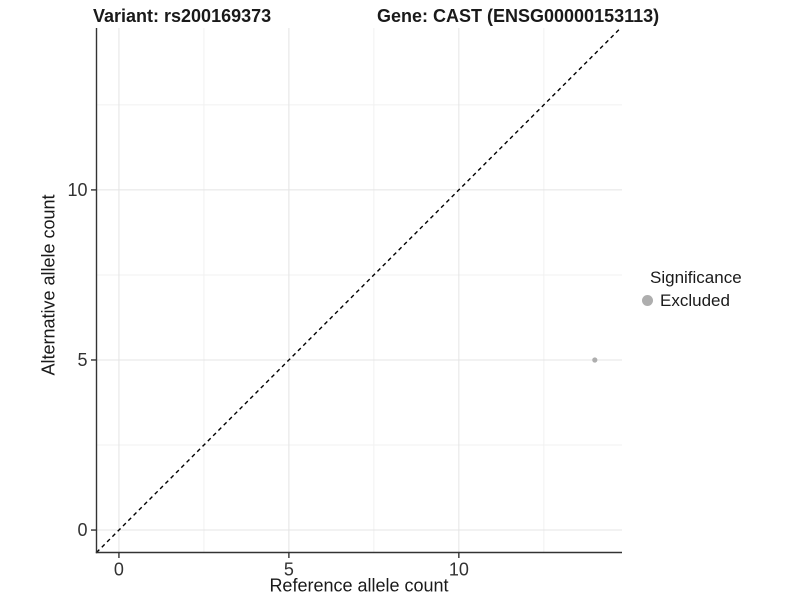 The image size is (800, 600). What do you see at coordinates (595, 360) in the screenshot?
I see `data-point` at bounding box center [595, 360].